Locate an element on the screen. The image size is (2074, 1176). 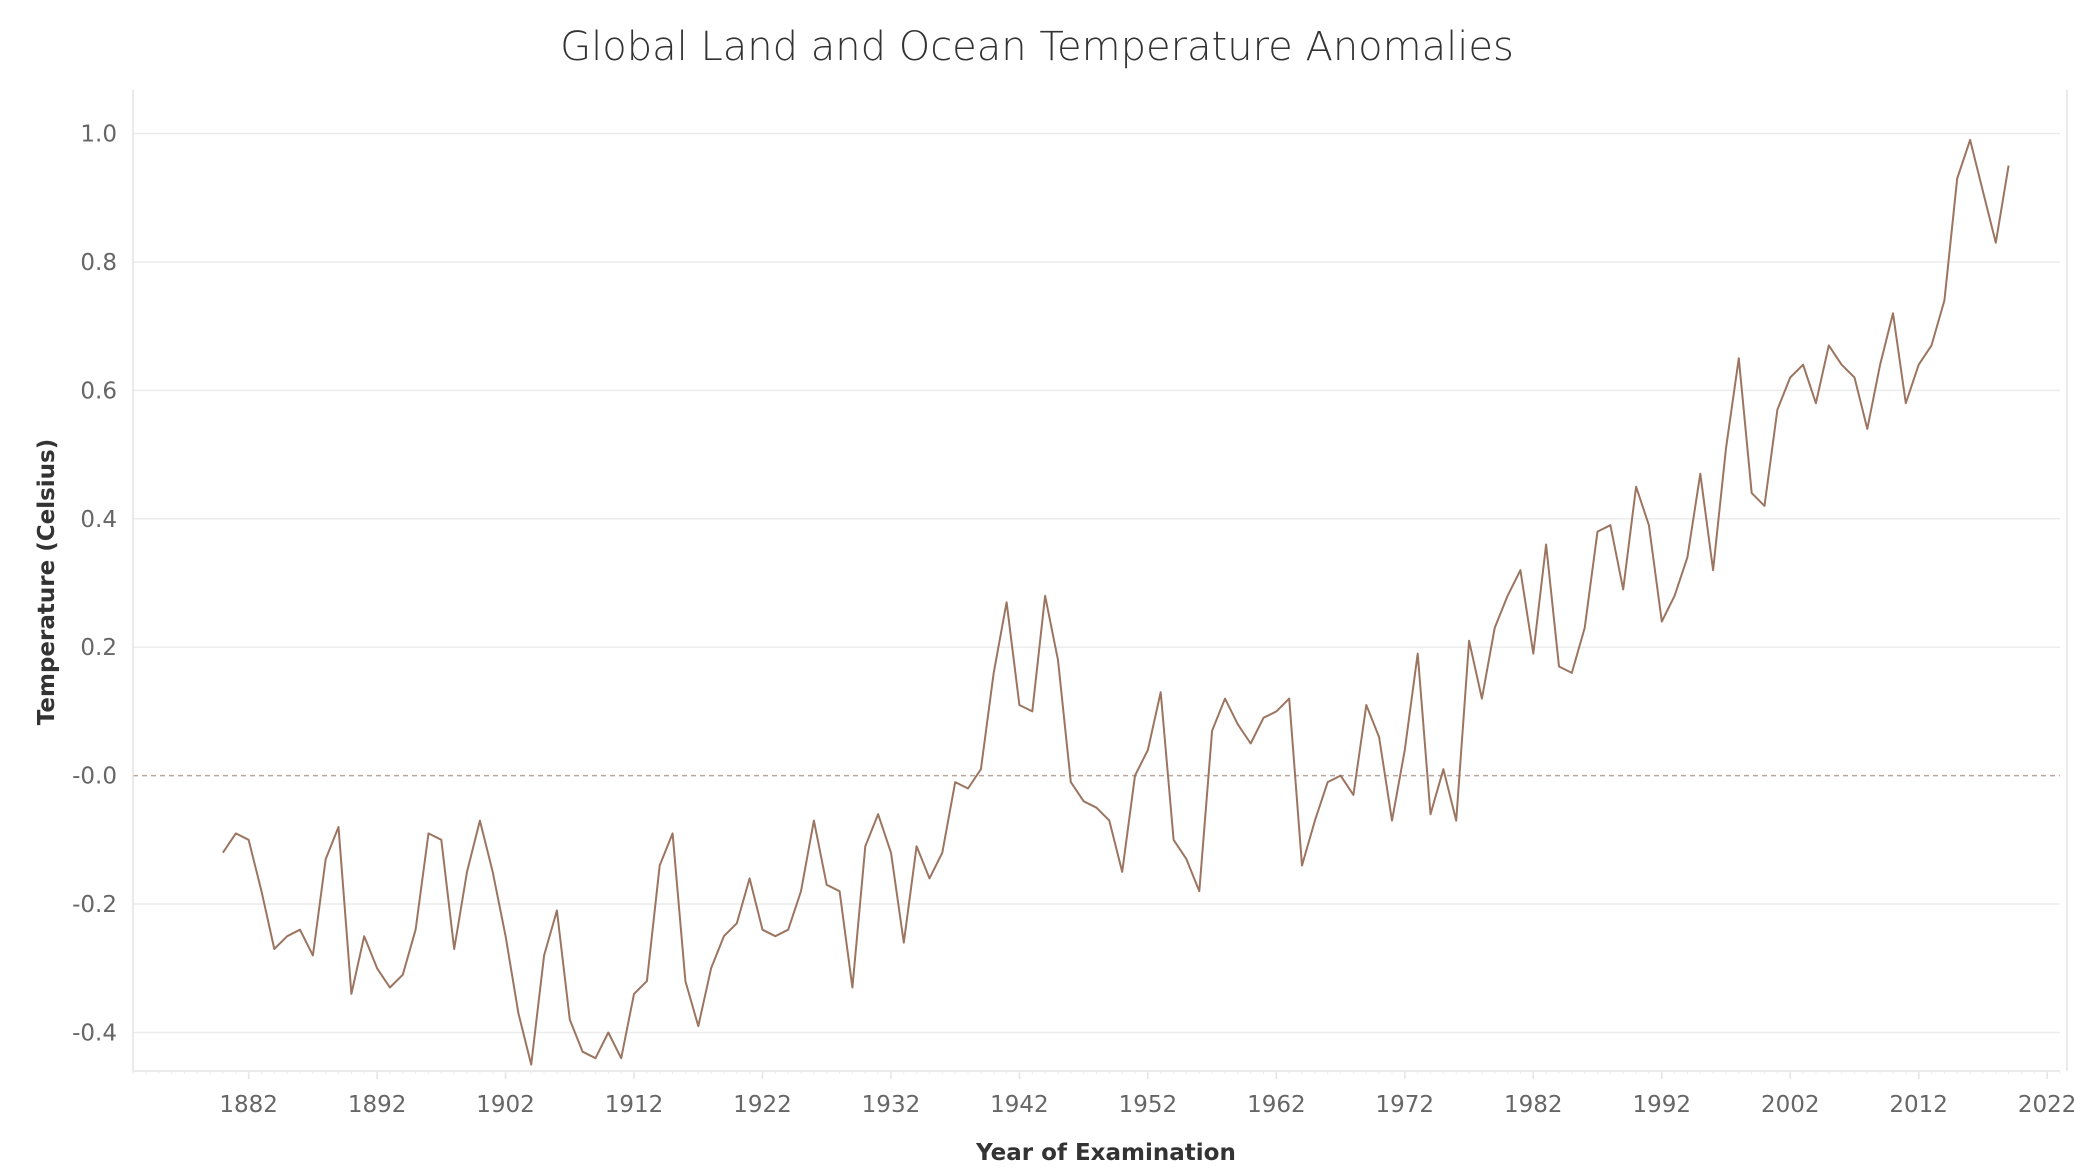
y-axis-label: Temperature (Celsius) is located at coordinates (47, 582).